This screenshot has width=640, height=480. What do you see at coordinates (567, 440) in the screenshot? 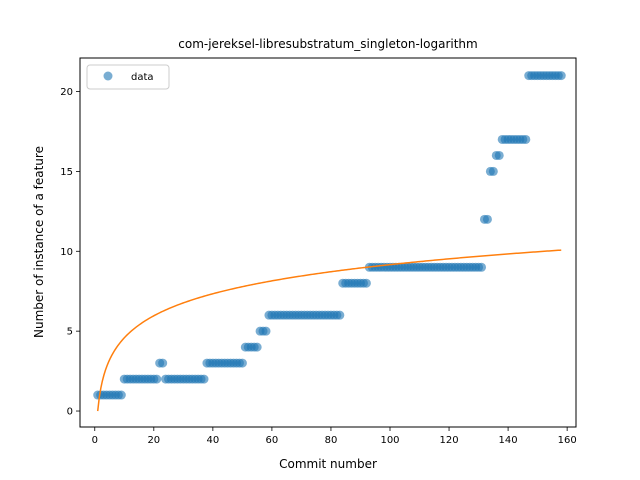
I see `x-tick-label: 160` at bounding box center [567, 440].